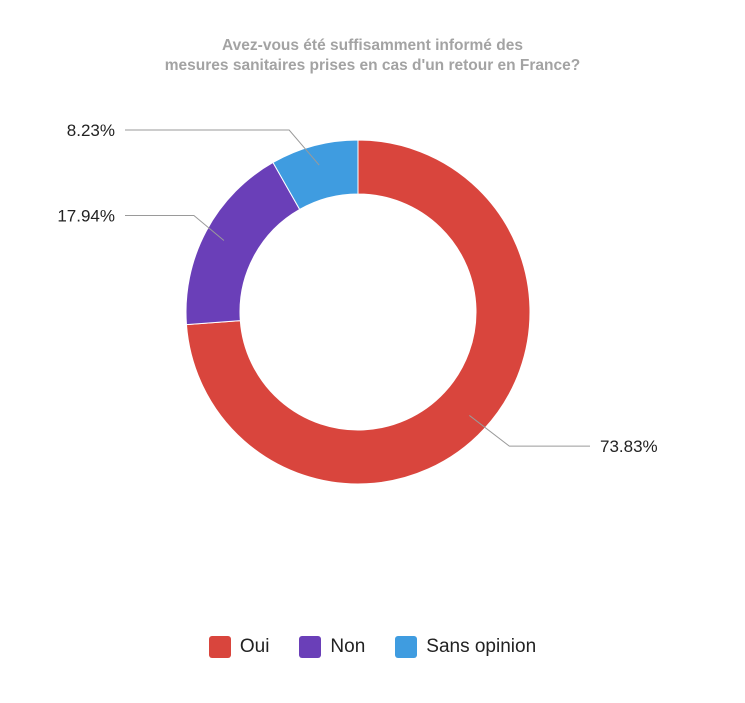 Image resolution: width=745 pixels, height=703 pixels. What do you see at coordinates (175, 227) in the screenshot?
I see `leader-line-non` at bounding box center [175, 227].